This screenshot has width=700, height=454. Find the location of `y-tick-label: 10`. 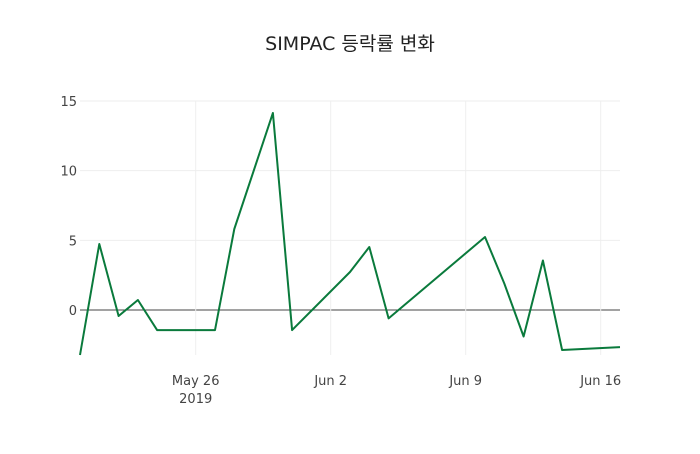

y-tick-label: 10 is located at coordinates (68, 172).